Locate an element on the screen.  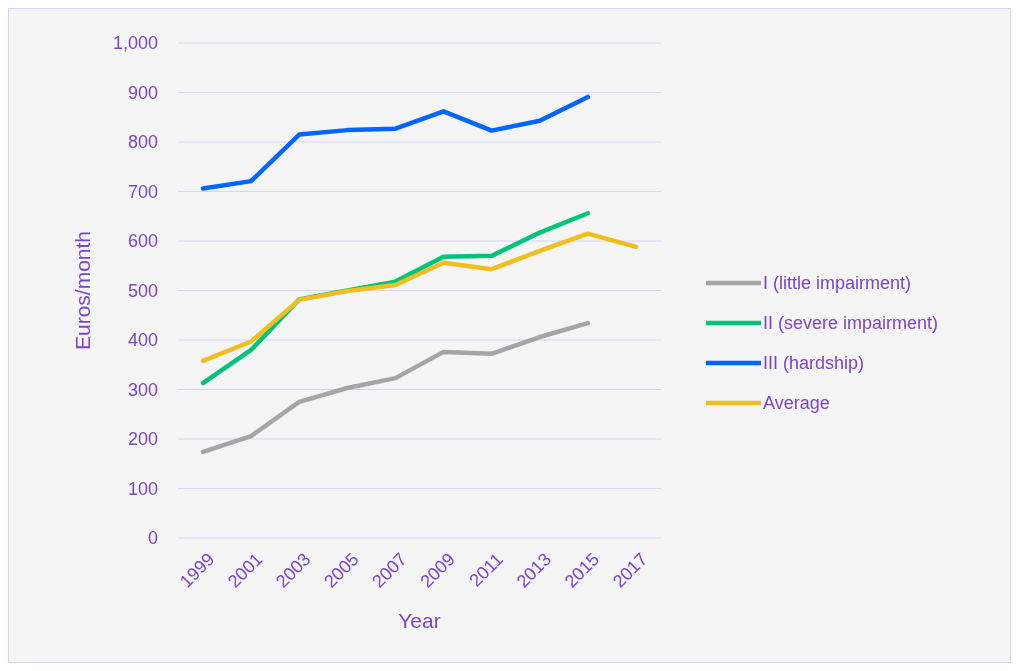
legend-label: III (hardship) is located at coordinates (814, 363).